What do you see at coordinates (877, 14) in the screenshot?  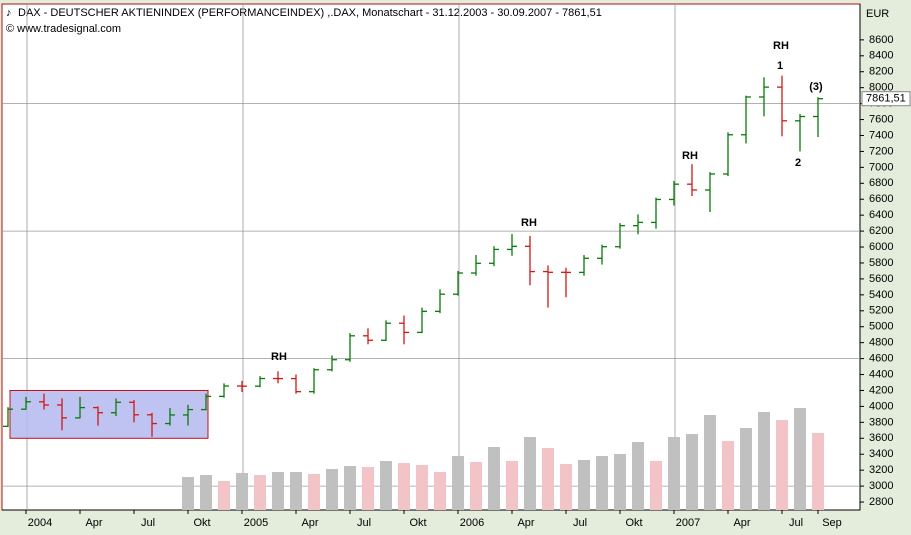 I see `y-axis-label: EUR` at bounding box center [877, 14].